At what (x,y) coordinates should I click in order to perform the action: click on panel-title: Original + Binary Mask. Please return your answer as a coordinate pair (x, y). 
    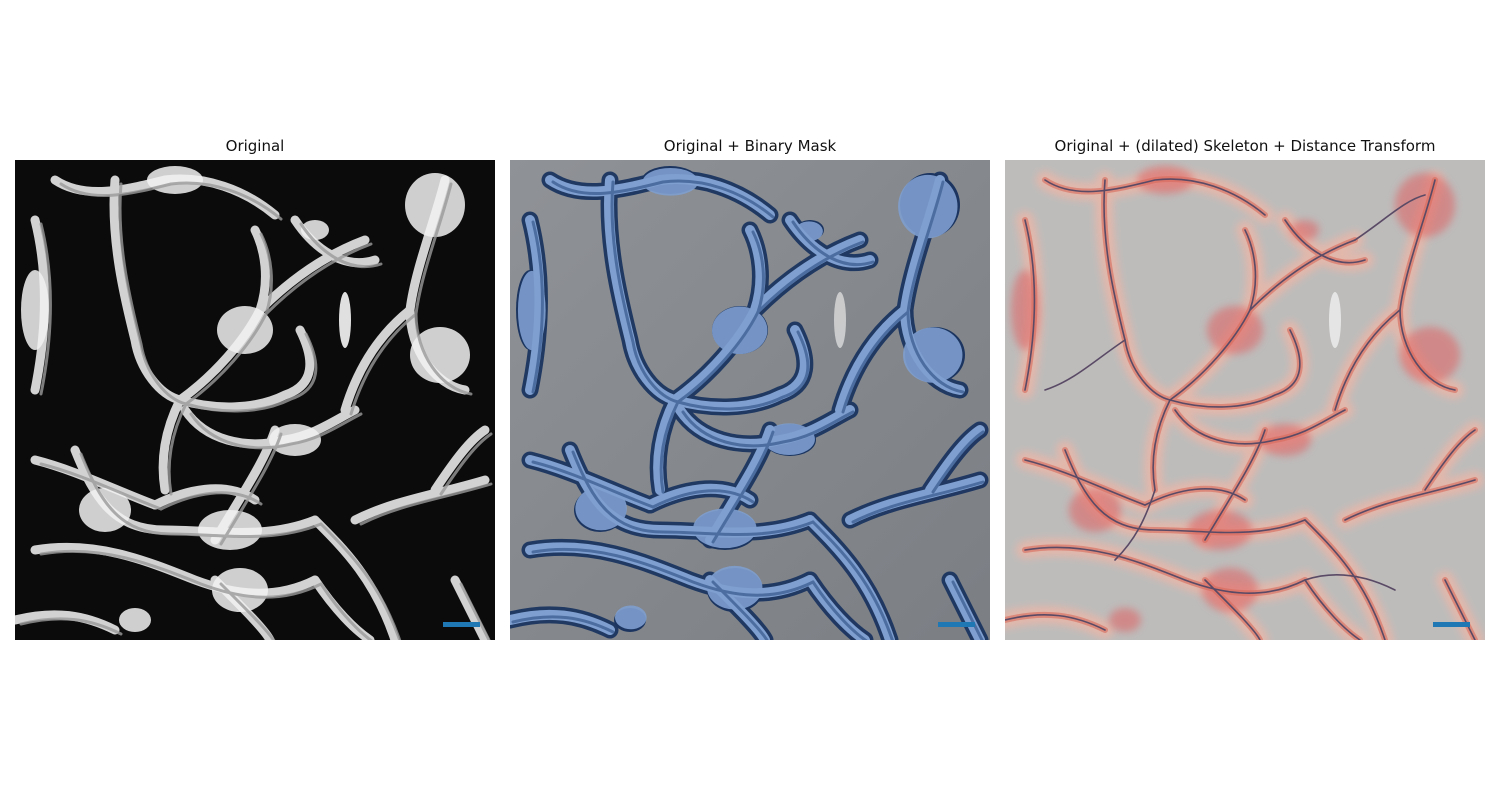
    Looking at the image, I should click on (750, 146).